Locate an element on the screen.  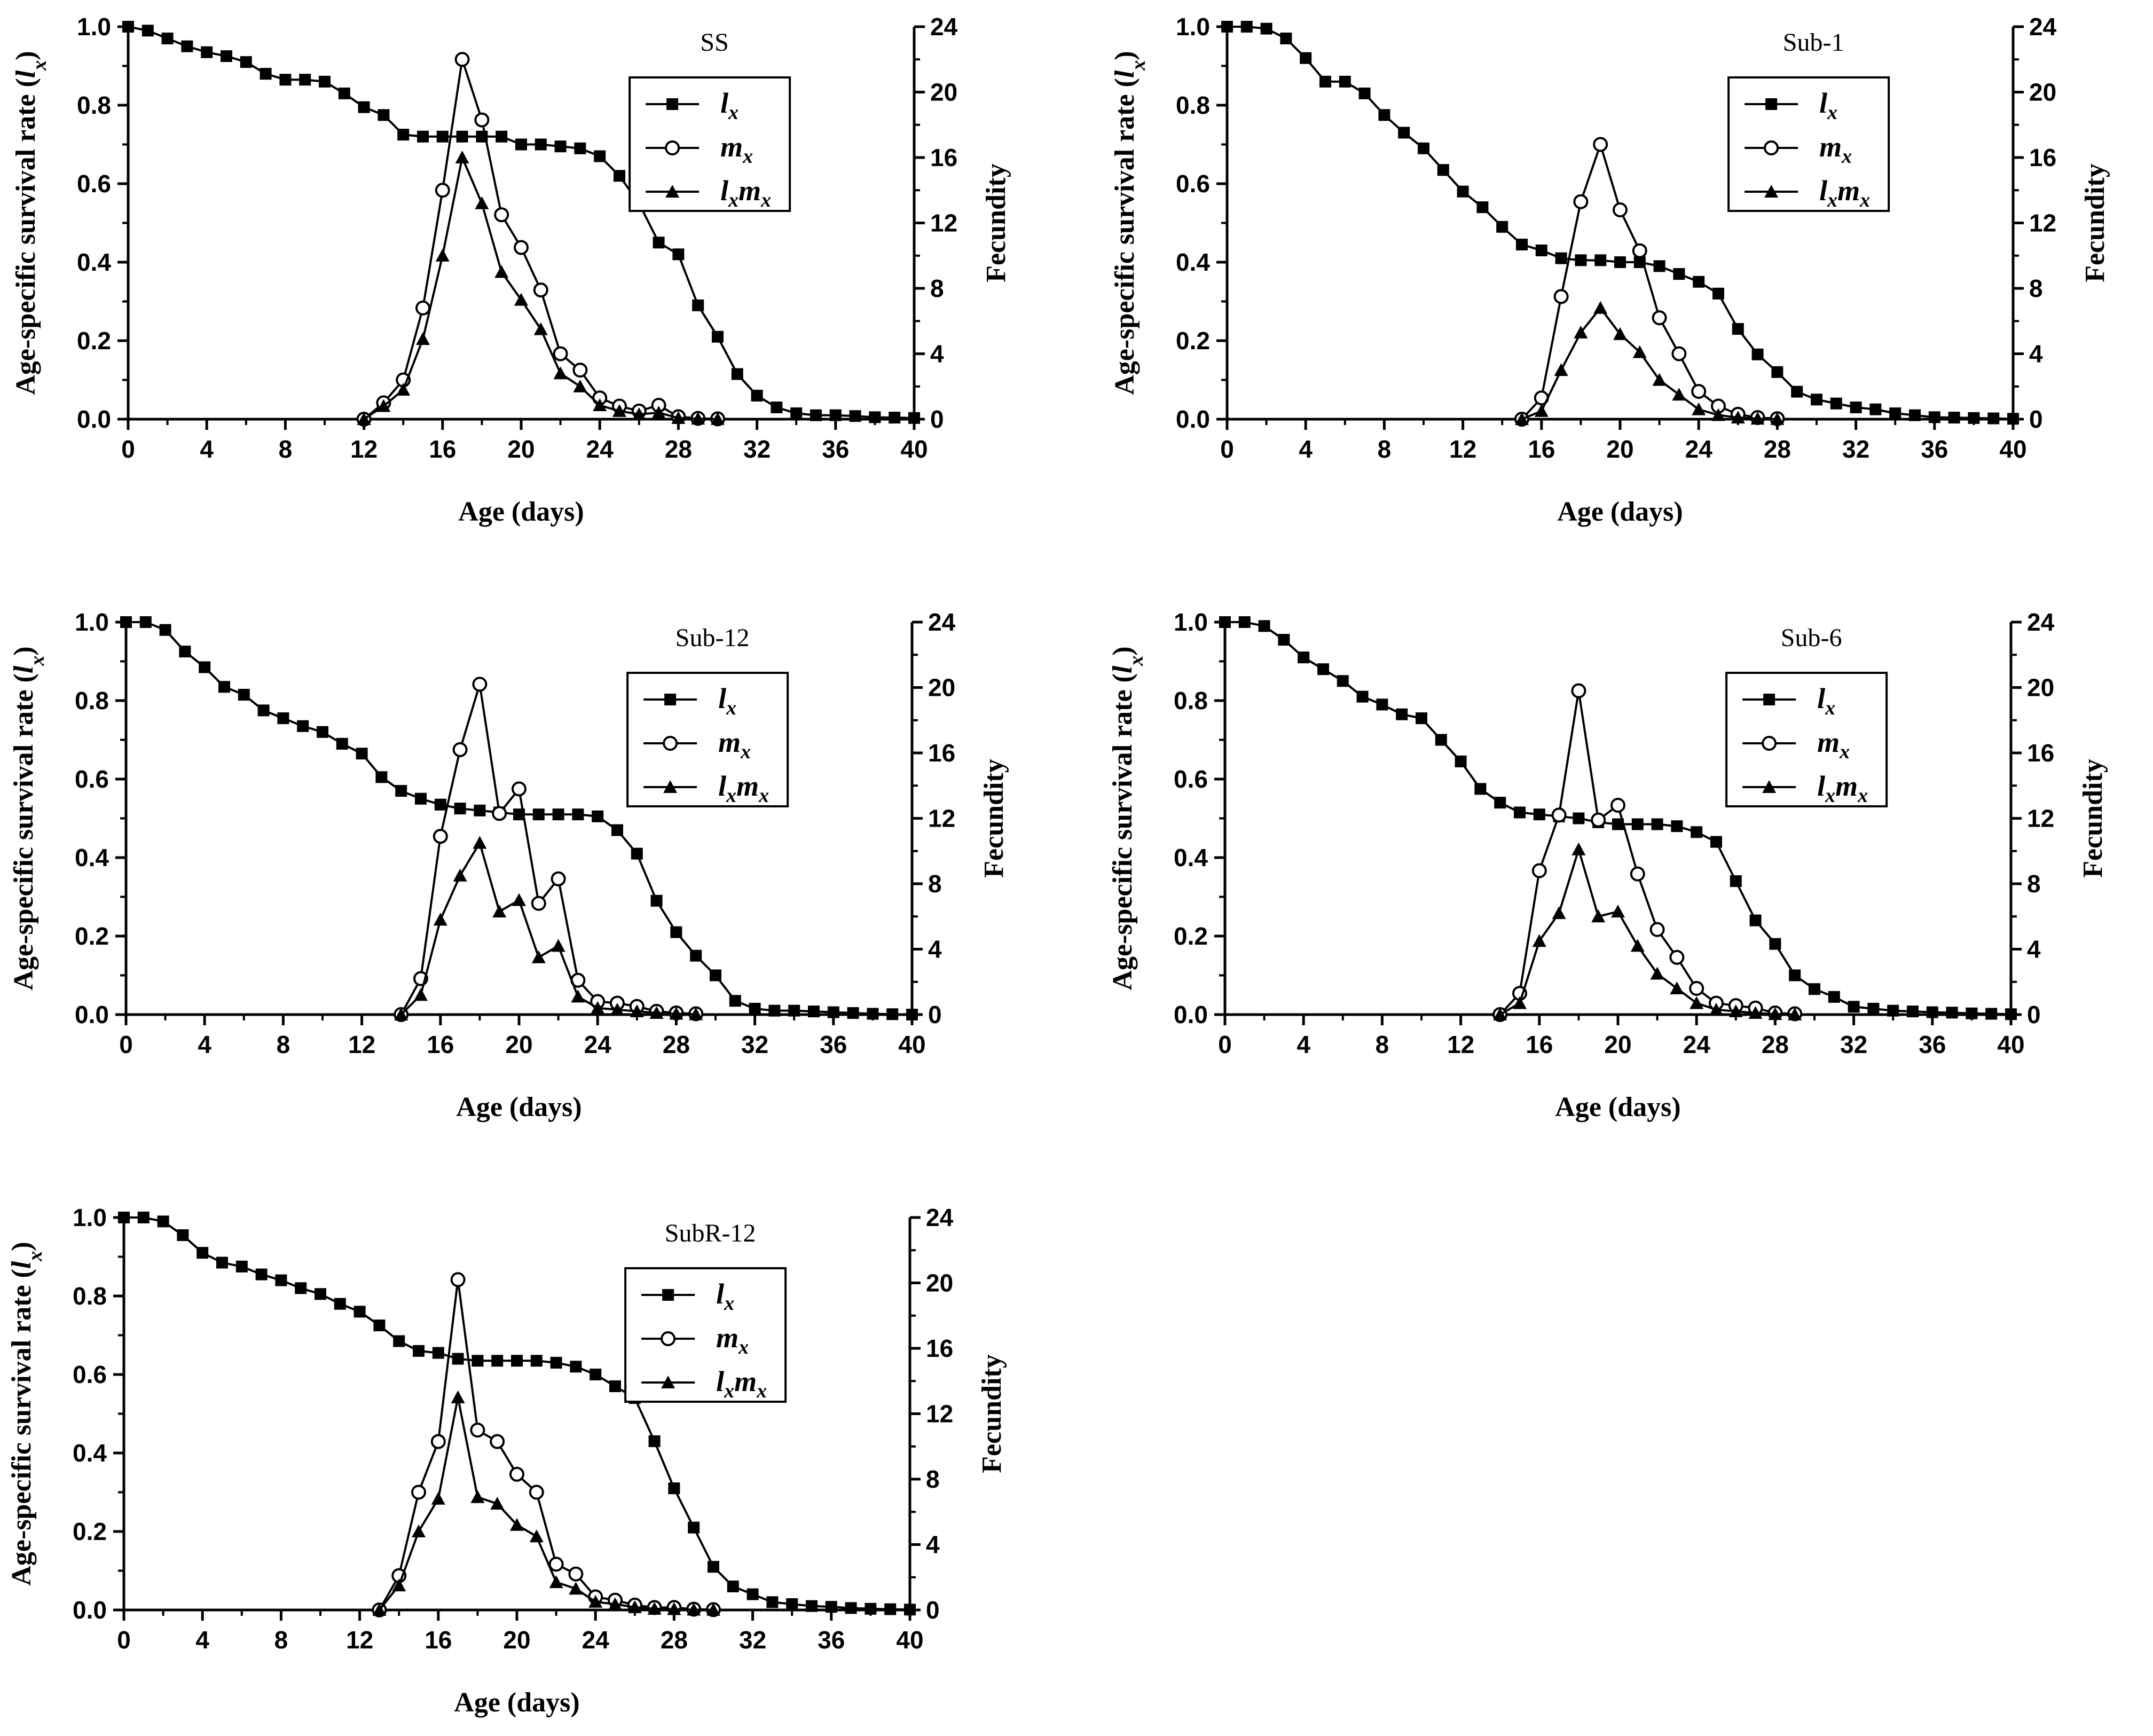
series-line-lx is located at coordinates (521, 222).